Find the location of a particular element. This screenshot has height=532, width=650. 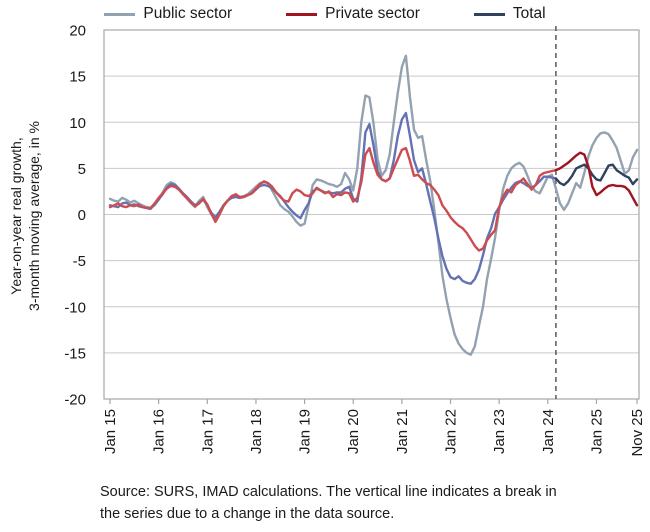

legend-item-private-sector: Private sector is located at coordinates (353, 14).